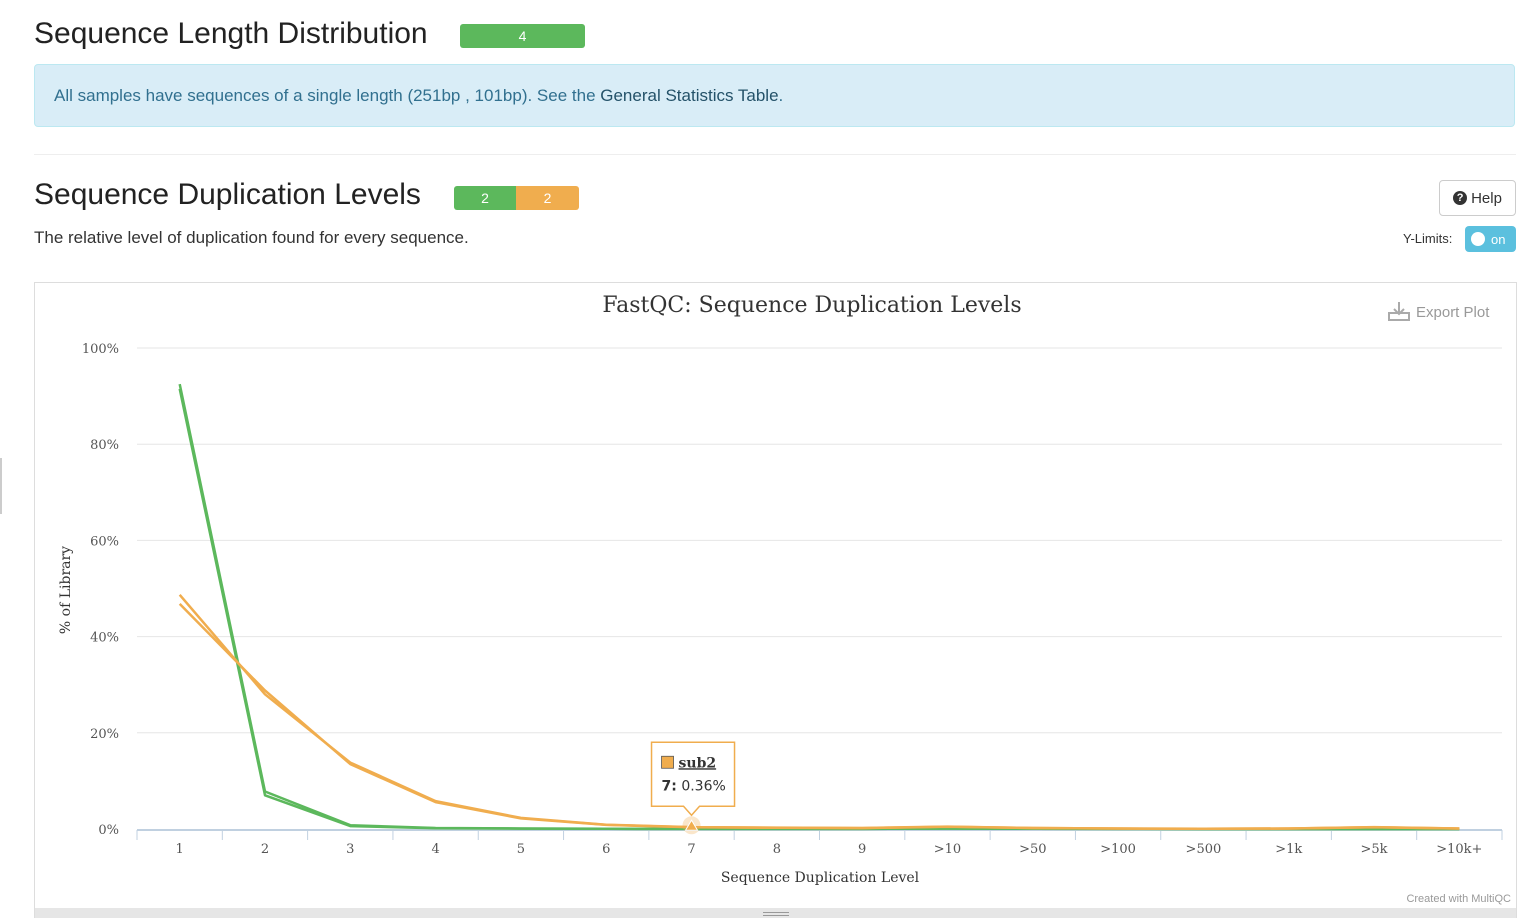  I want to click on x-tick-label: 5, so click(521, 849).